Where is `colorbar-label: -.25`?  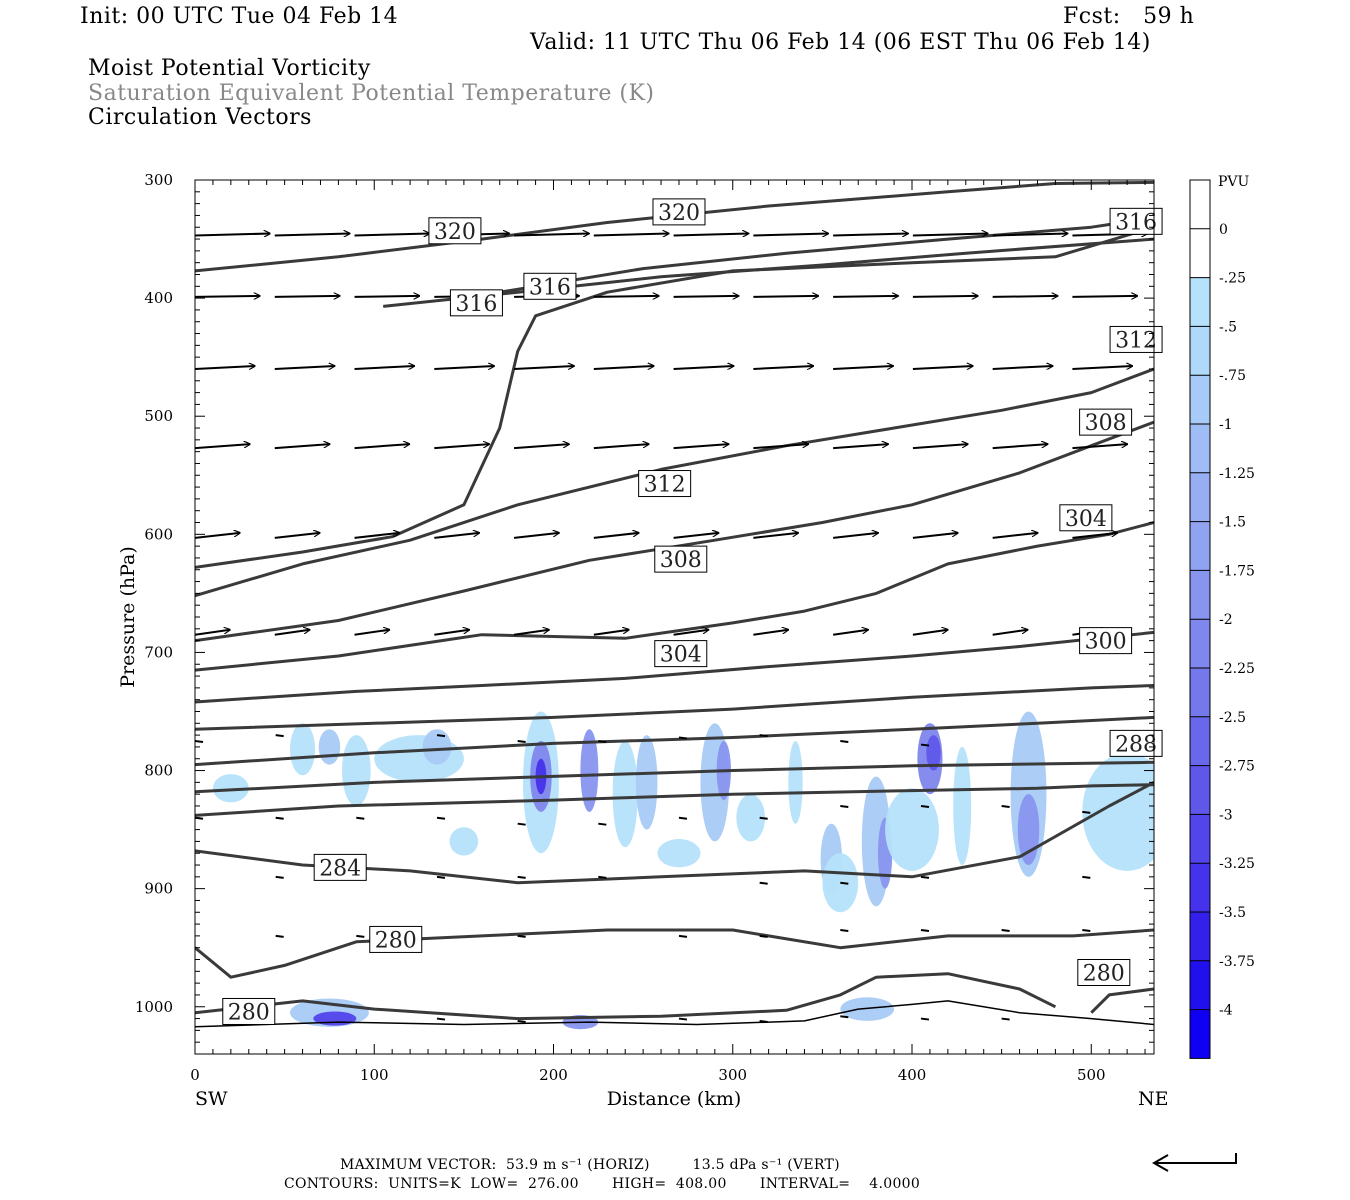 colorbar-label: -.25 is located at coordinates (1232, 279).